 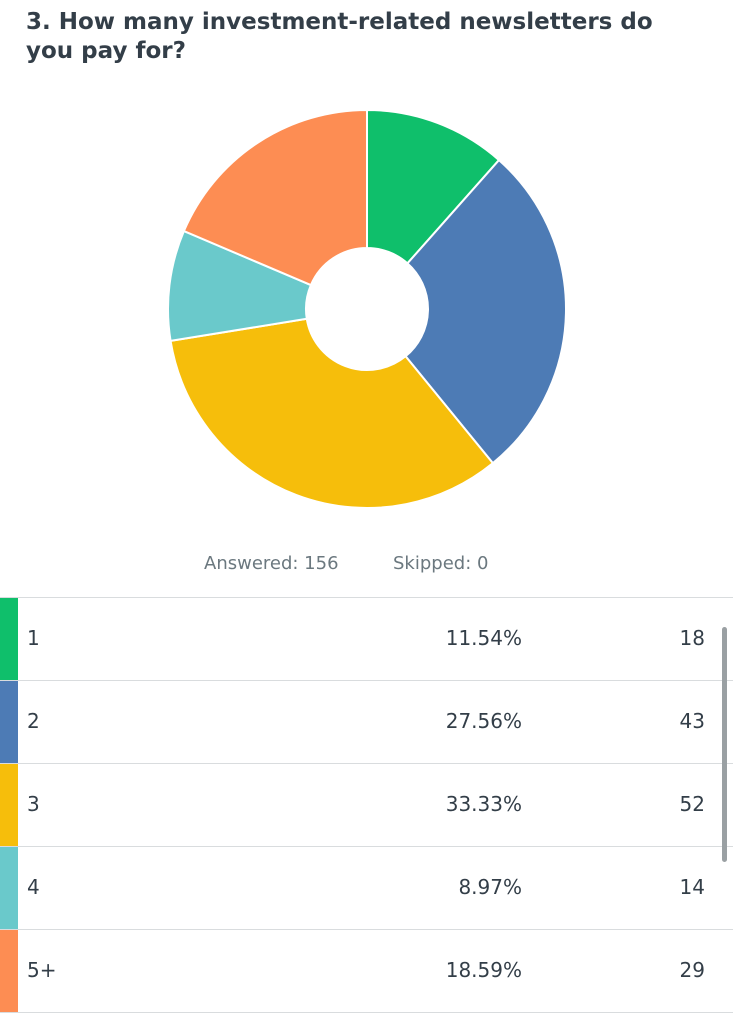 I want to click on table-row: 1 11.54% 18, so click(x=366, y=639).